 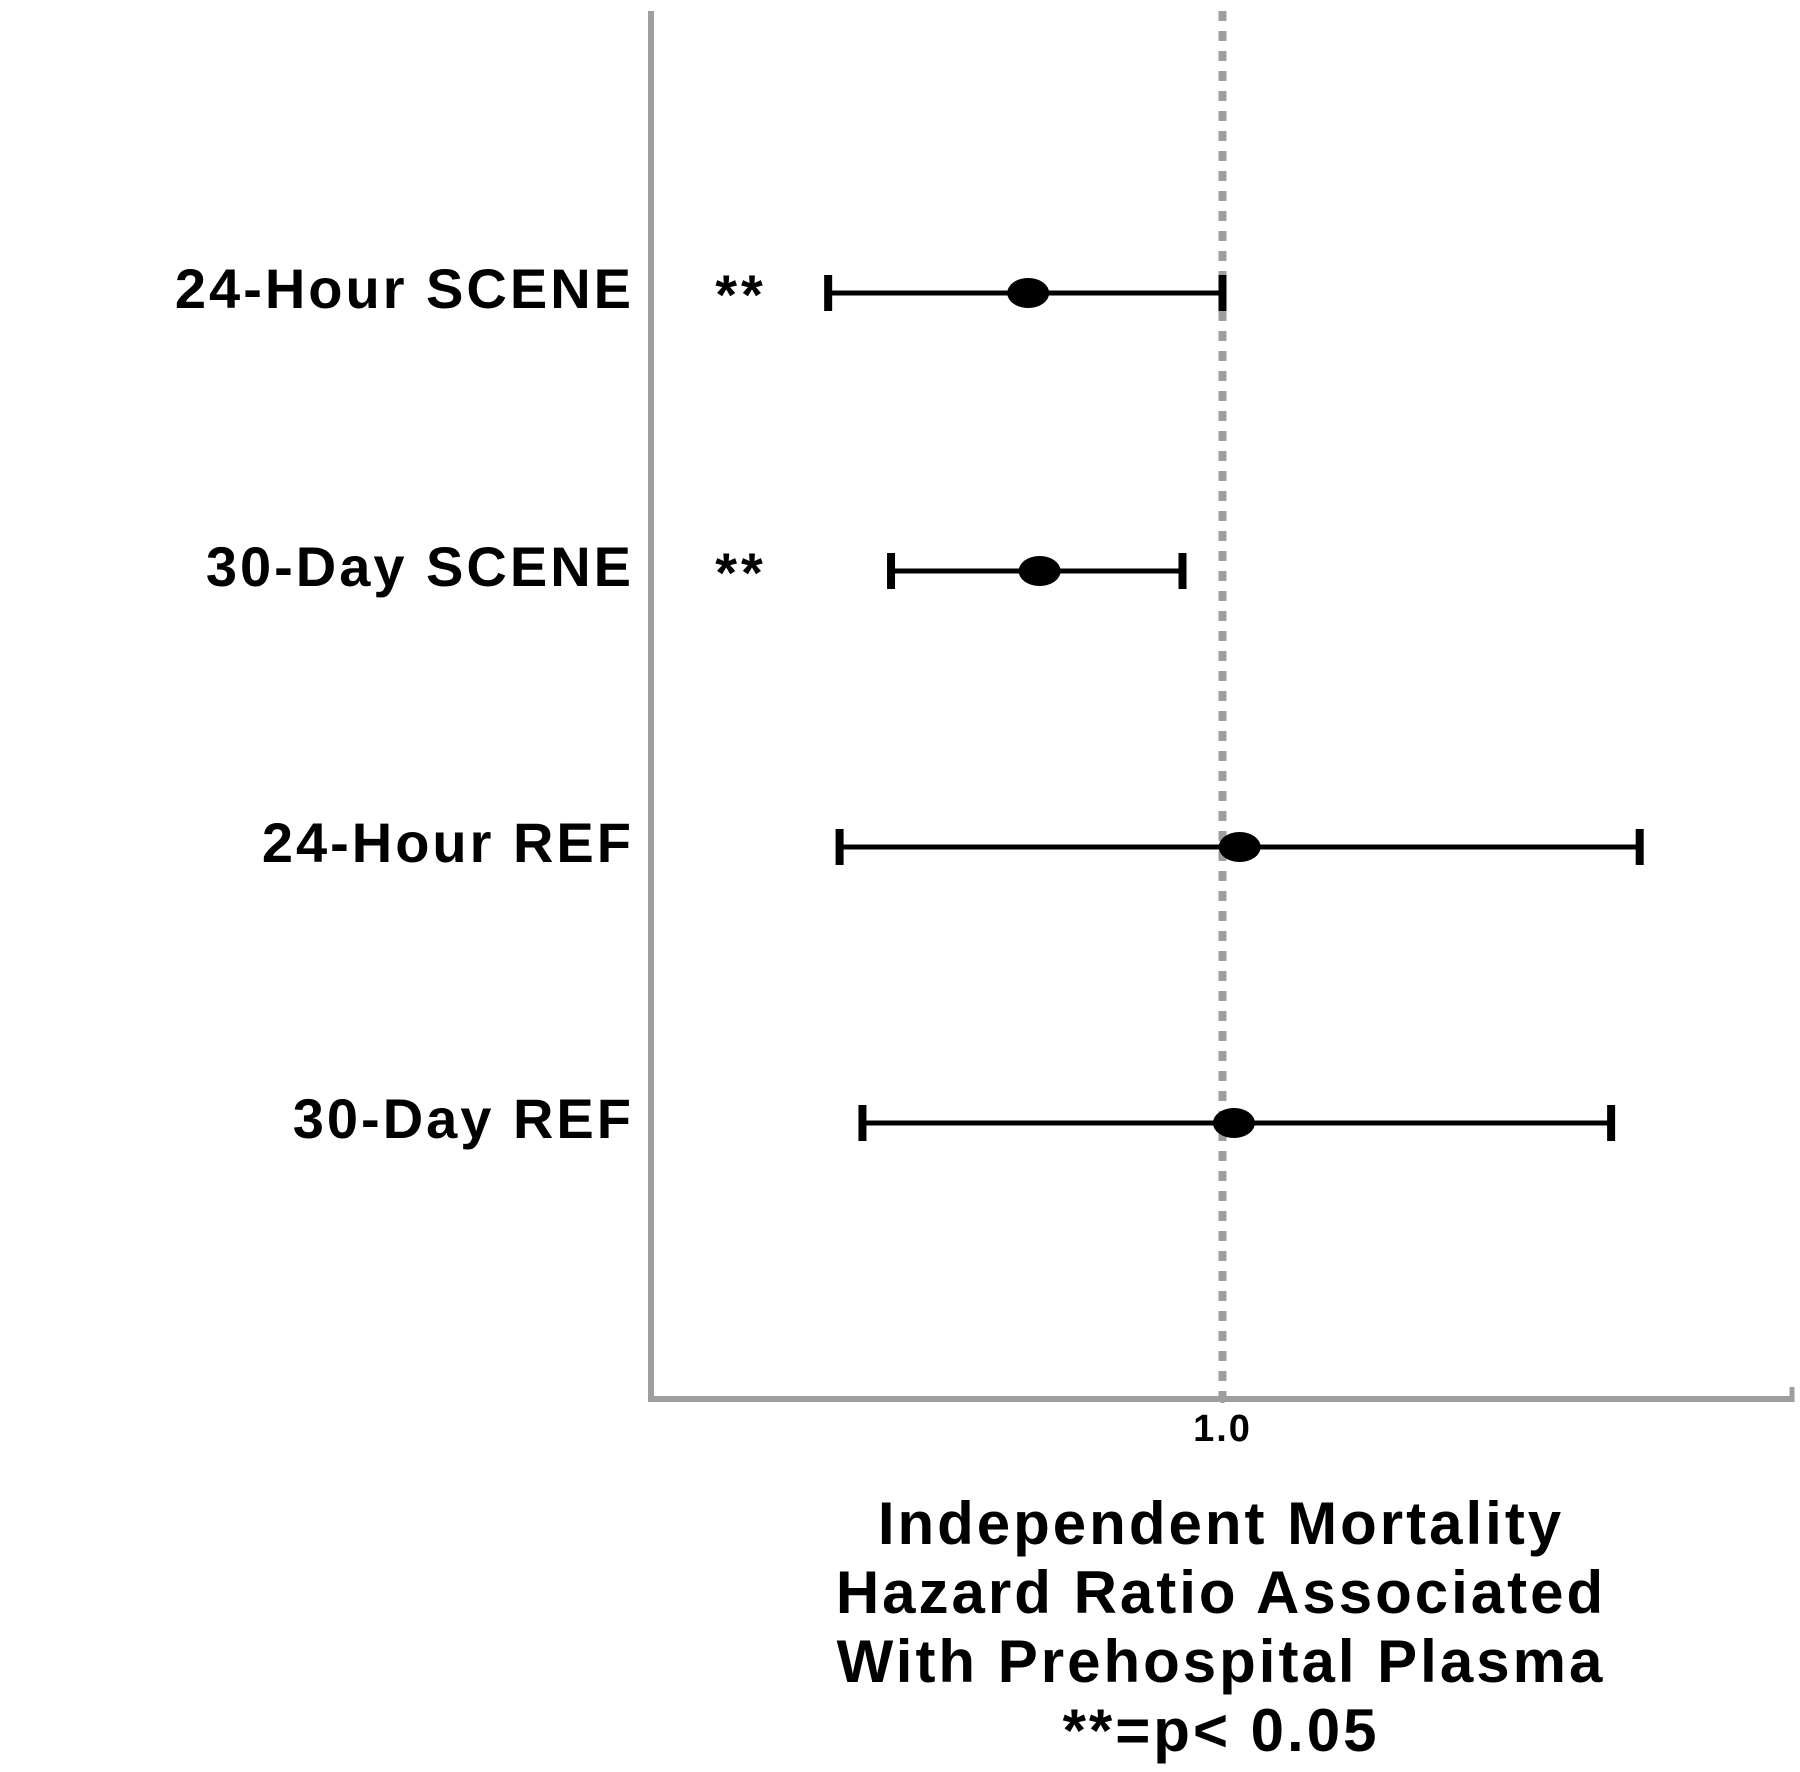 What do you see at coordinates (1221, 1592) in the screenshot?
I see `x-axis-label: Hazard Ratio Associated` at bounding box center [1221, 1592].